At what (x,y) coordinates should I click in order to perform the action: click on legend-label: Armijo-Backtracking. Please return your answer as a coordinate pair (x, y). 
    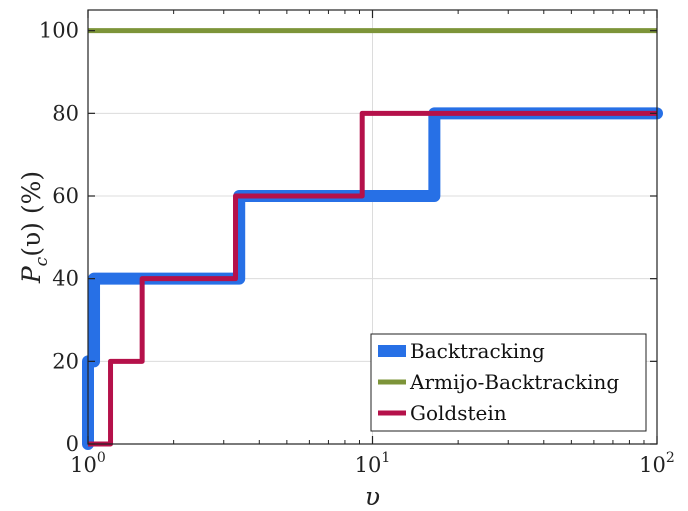
    Looking at the image, I should click on (514, 382).